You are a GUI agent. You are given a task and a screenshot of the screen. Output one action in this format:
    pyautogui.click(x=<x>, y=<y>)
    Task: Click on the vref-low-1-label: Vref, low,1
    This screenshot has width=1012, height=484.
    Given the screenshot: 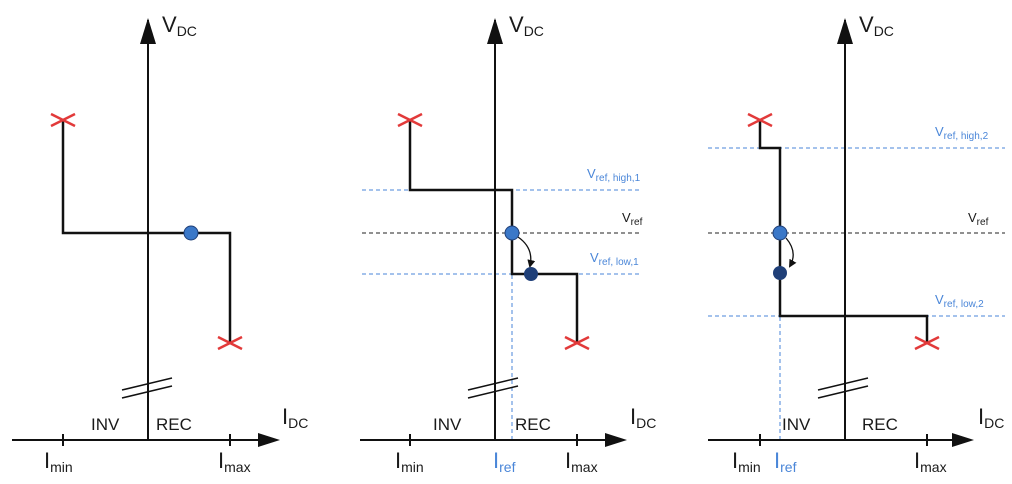 What is the action you would take?
    pyautogui.click(x=614, y=259)
    